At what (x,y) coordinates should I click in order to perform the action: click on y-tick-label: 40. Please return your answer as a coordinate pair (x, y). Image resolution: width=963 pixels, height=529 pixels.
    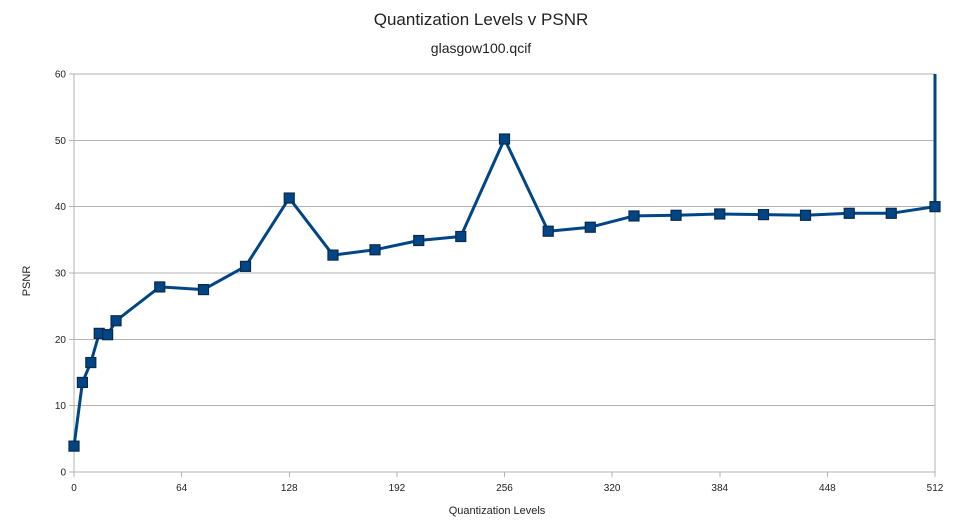
    Looking at the image, I should click on (61, 207).